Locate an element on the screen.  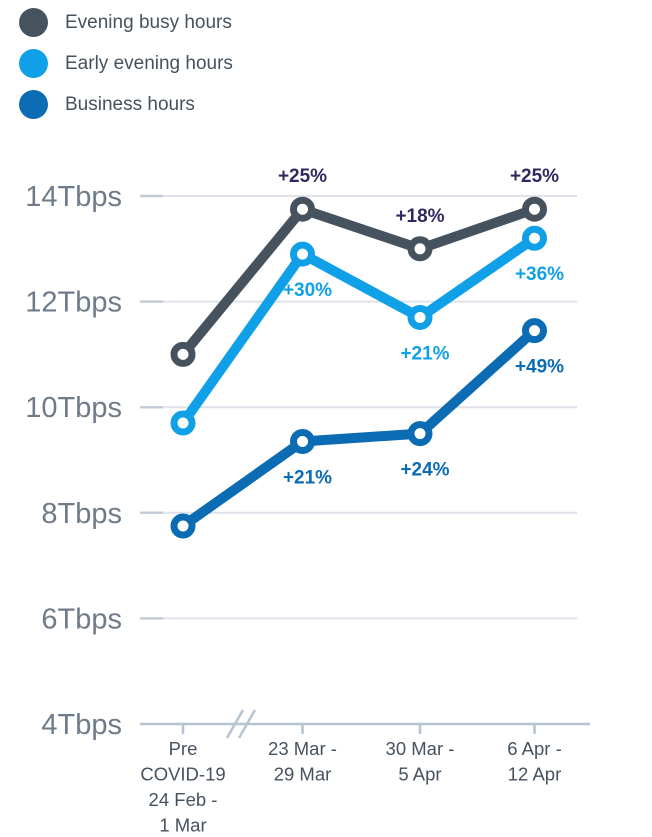
legend-item-label: Business hours is located at coordinates (130, 104).